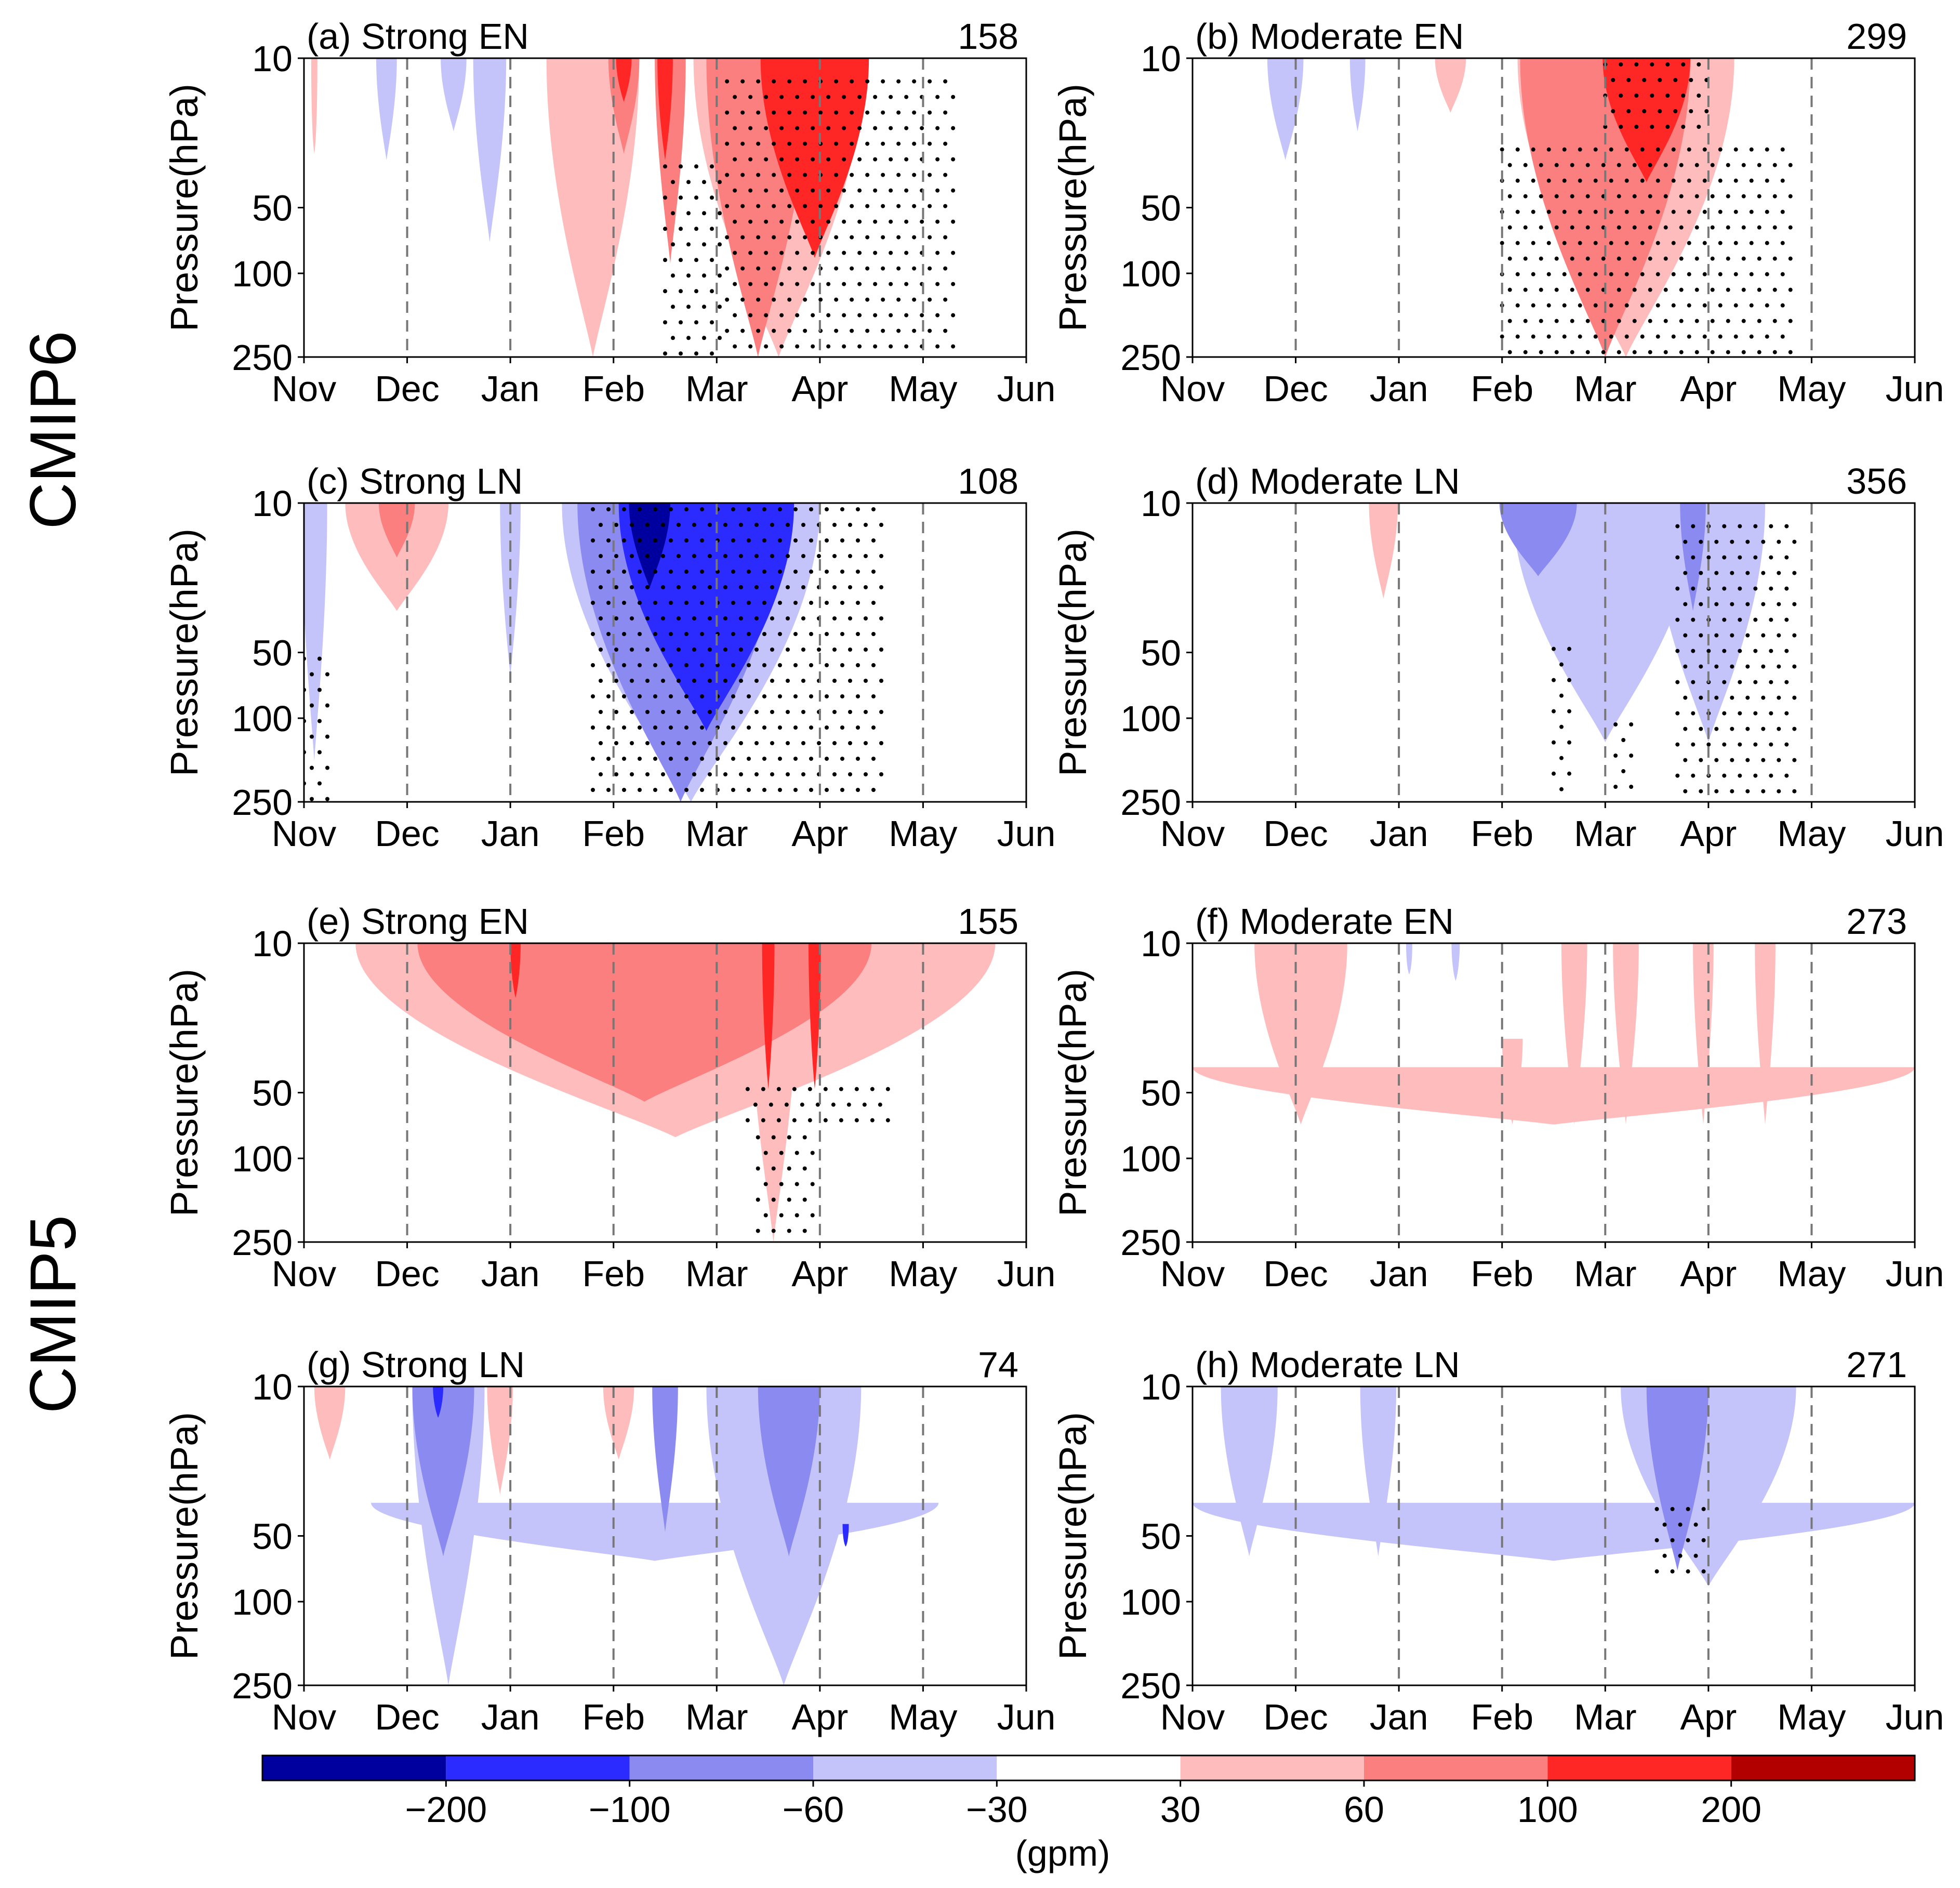 The height and width of the screenshot is (1888, 1960). Describe the element at coordinates (262, 357) in the screenshot. I see `y-tick-label-a-250: 250` at that location.